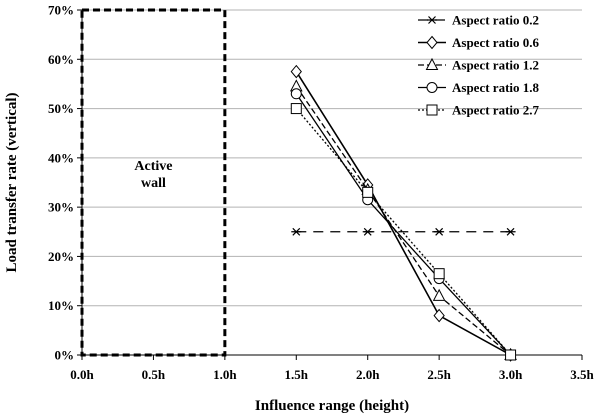 The height and width of the screenshot is (417, 600). What do you see at coordinates (61, 108) in the screenshot?
I see `y-tick-label-5: 50%` at bounding box center [61, 108].